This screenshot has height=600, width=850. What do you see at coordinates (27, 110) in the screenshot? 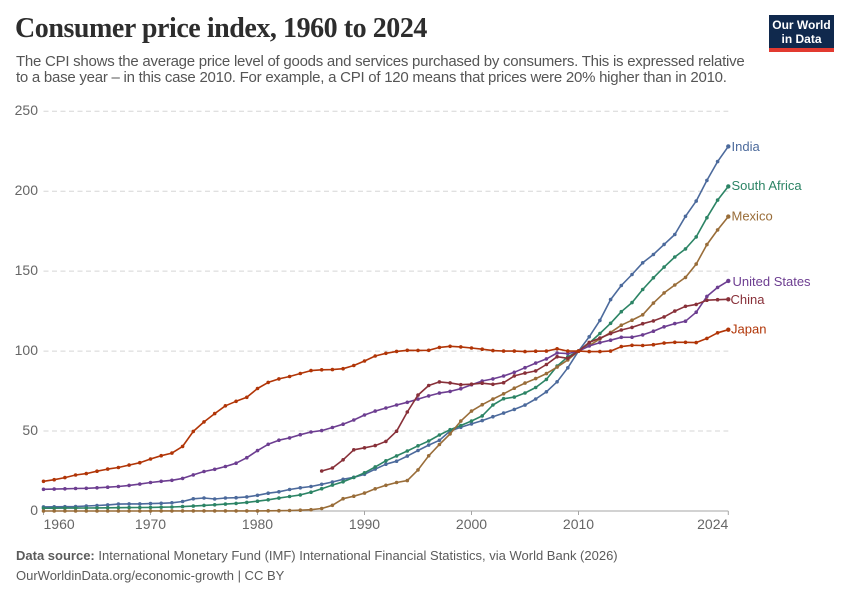
I see `svg-text: 250` at bounding box center [27, 110].